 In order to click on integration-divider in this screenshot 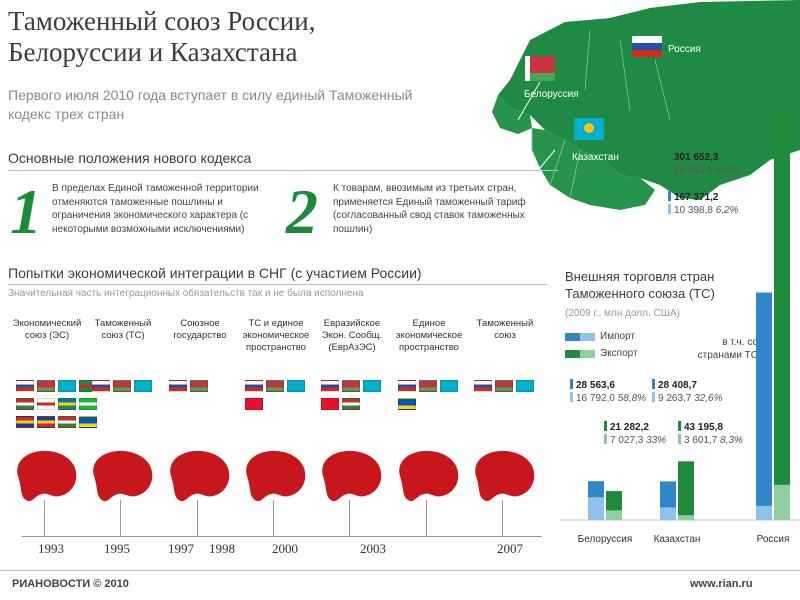, I will do `click(278, 284)`.